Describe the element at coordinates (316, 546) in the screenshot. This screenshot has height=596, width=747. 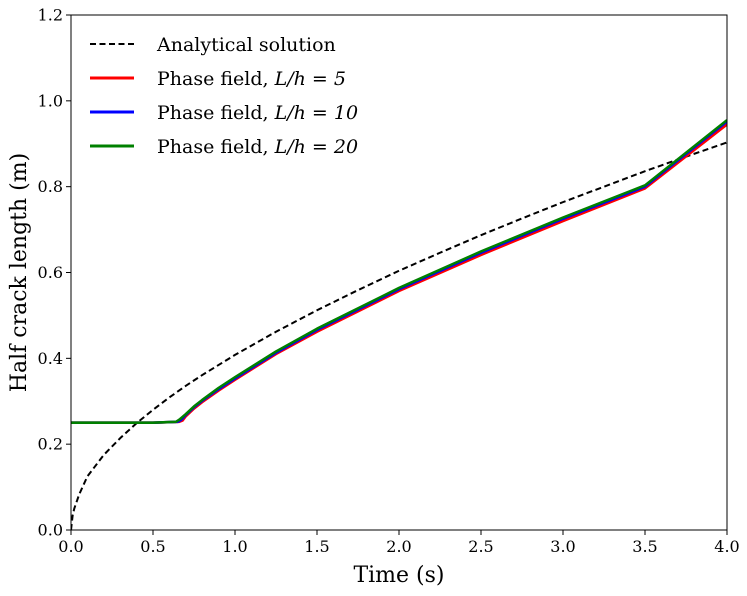
I see `x-tick-label: 1.5` at that location.